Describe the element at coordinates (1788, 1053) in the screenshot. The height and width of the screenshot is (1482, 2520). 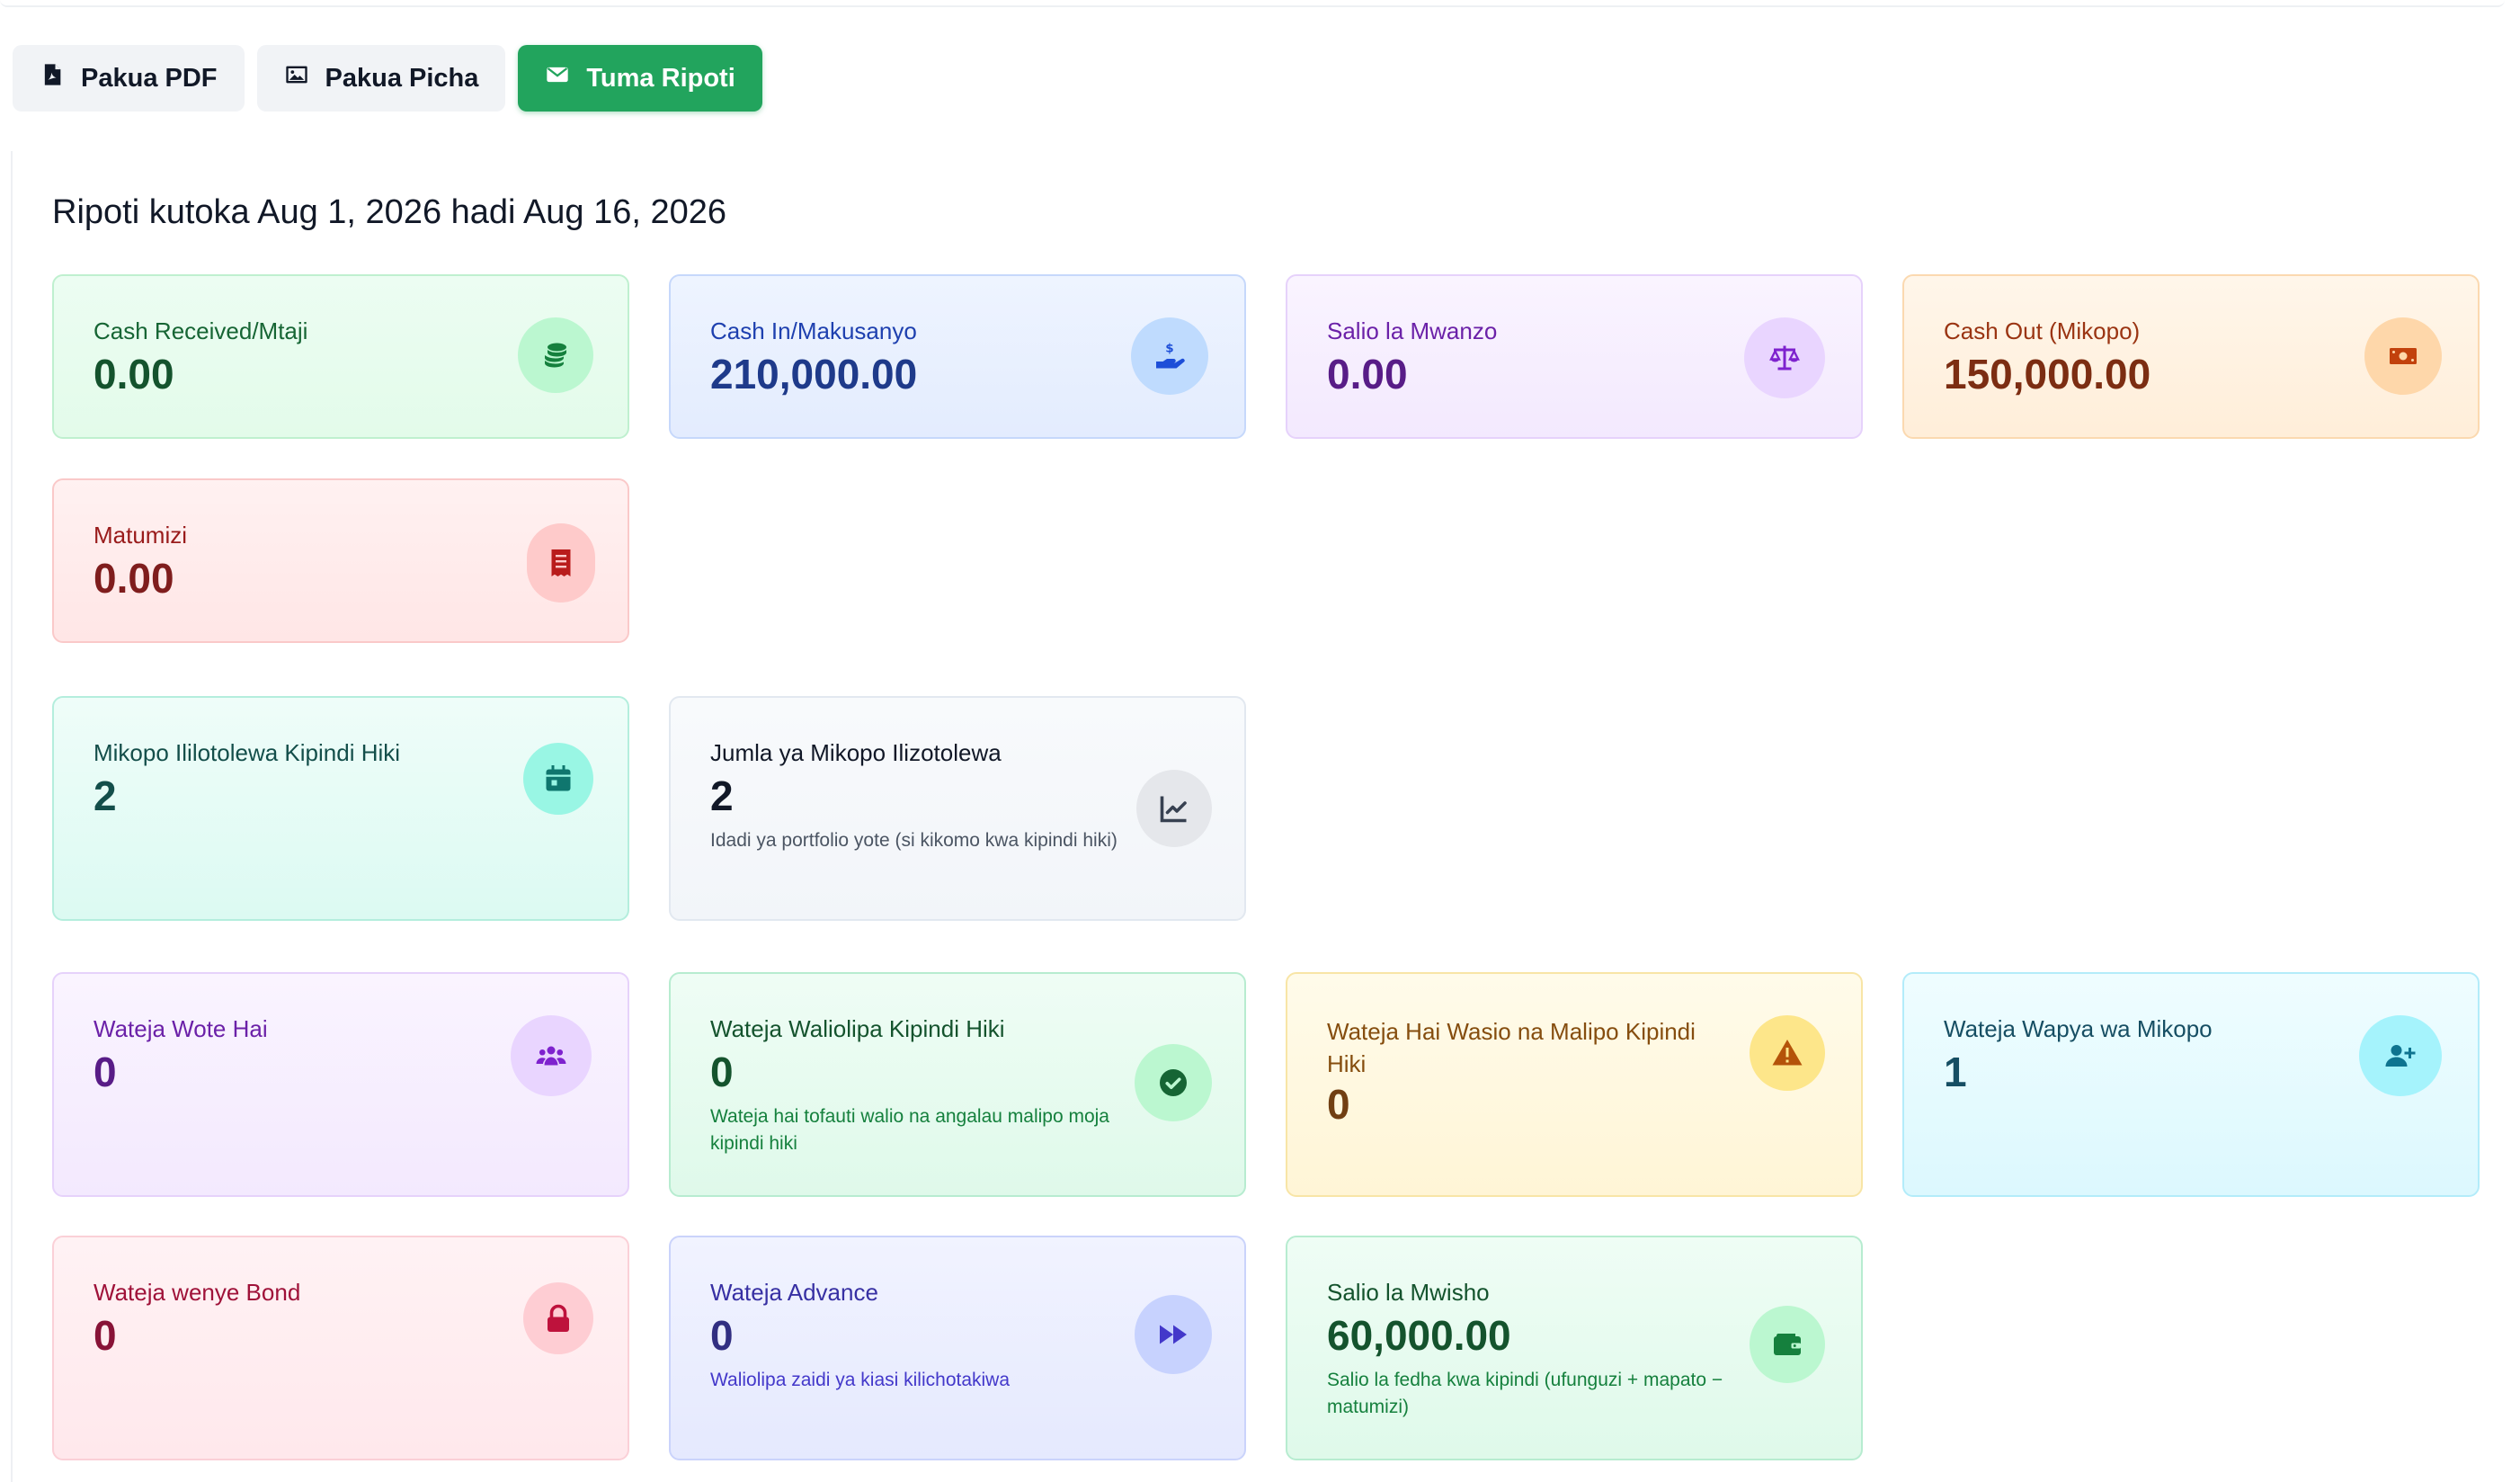
I see `warning-icon` at that location.